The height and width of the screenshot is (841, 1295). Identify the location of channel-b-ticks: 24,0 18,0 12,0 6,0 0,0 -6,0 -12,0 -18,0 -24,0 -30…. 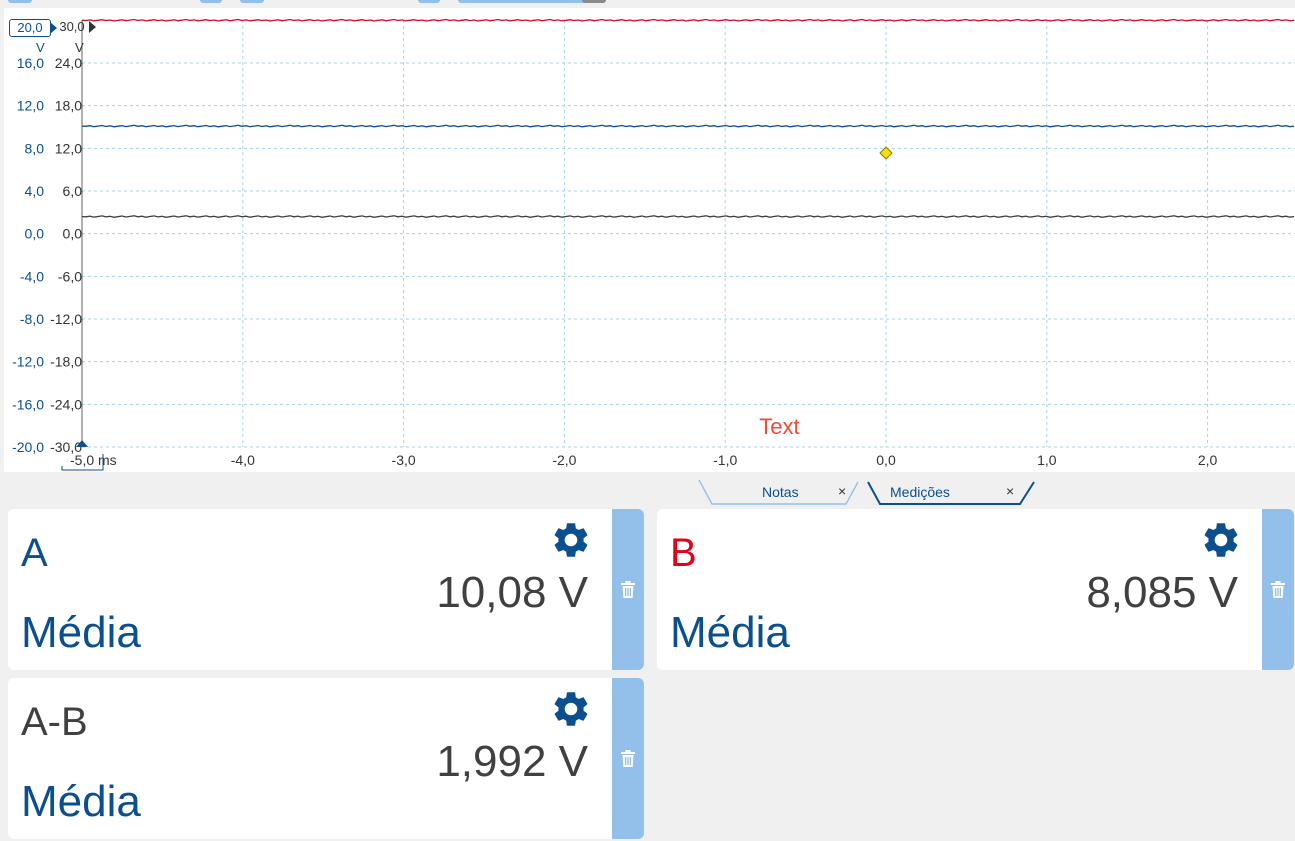
(66, 255).